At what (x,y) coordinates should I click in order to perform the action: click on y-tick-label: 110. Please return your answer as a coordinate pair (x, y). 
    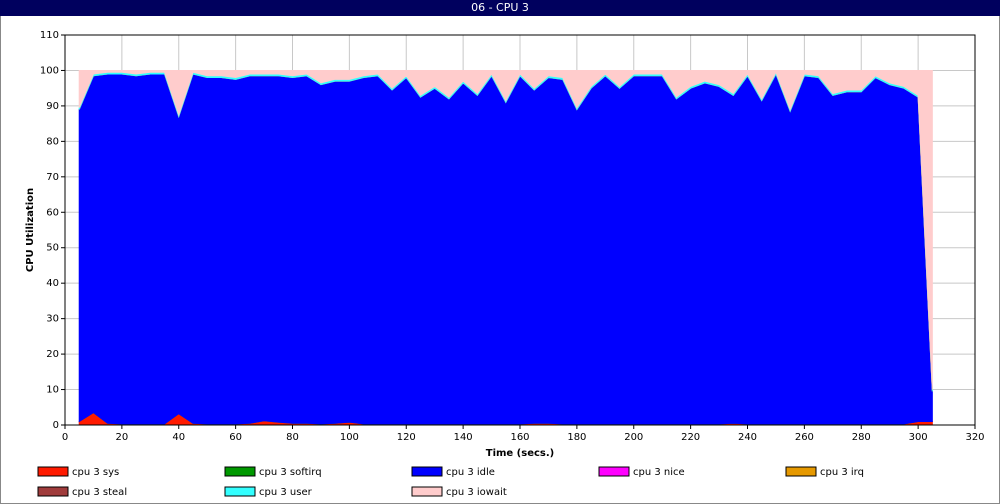
    Looking at the image, I should click on (49, 35).